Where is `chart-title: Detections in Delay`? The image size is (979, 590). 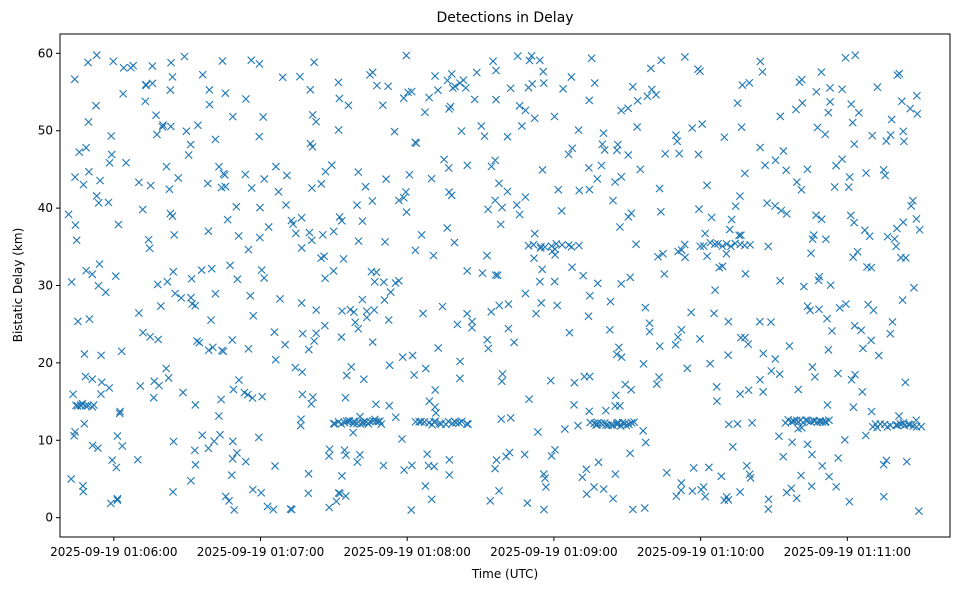
chart-title: Detections in Delay is located at coordinates (504, 18).